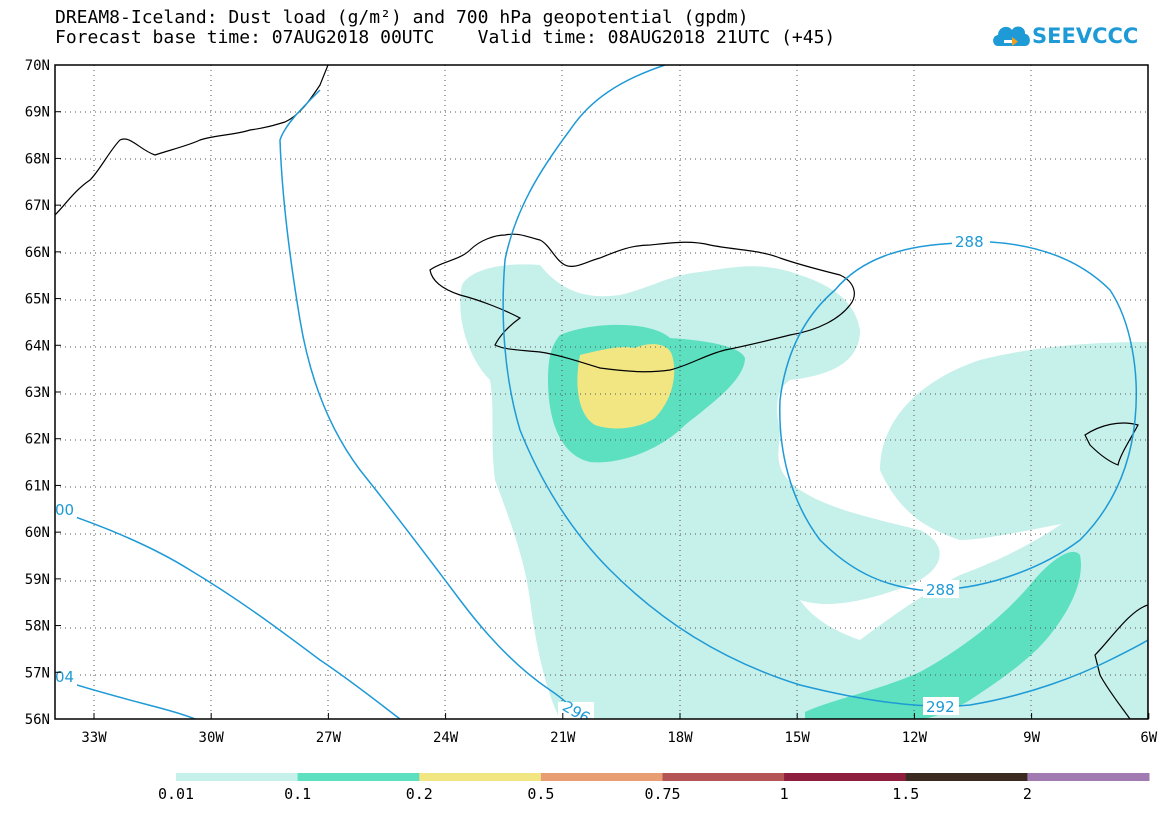 The height and width of the screenshot is (815, 1175). Describe the element at coordinates (37, 580) in the screenshot. I see `lat-tick-label: 59N` at that location.